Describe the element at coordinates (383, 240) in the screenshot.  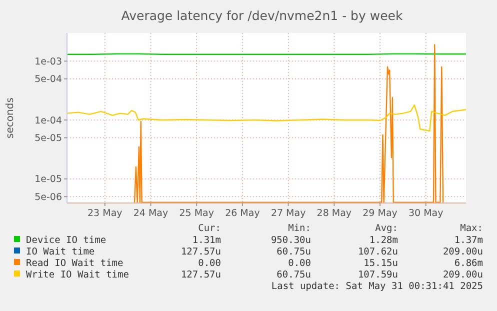
I see `text: 1.28m` at that location.